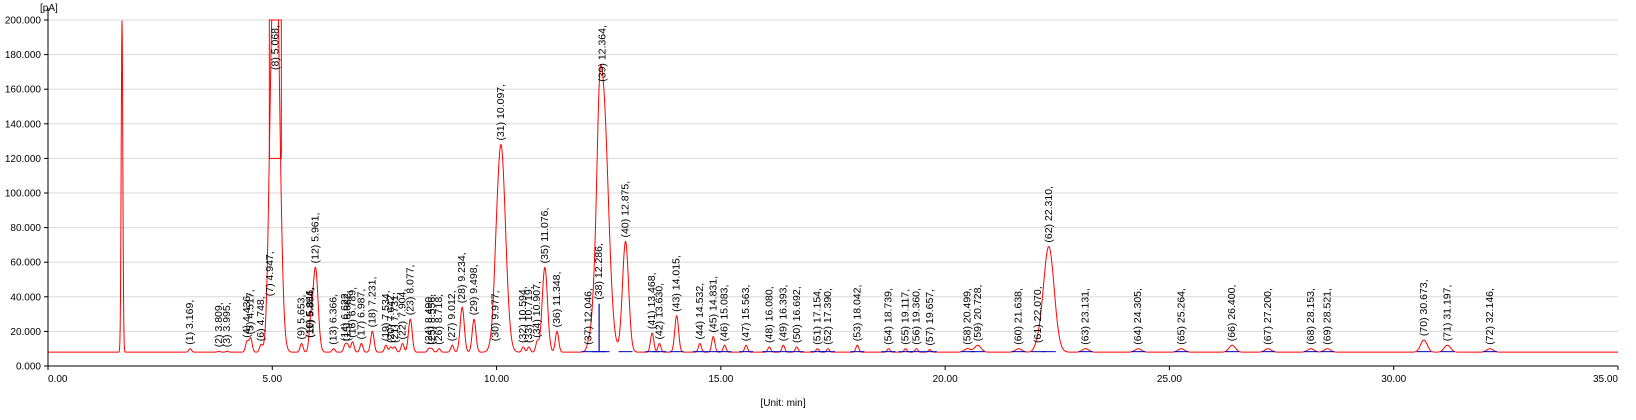 Image resolution: width=1636 pixels, height=420 pixels. I want to click on peak-label: (51) 17.154,, so click(817, 316).